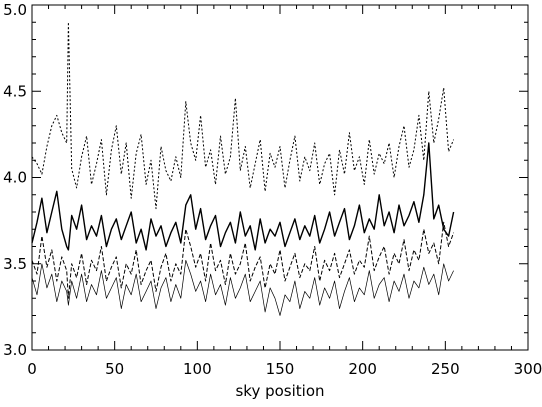  What do you see at coordinates (114, 369) in the screenshot?
I see `x-tick-label: 50` at bounding box center [114, 369].